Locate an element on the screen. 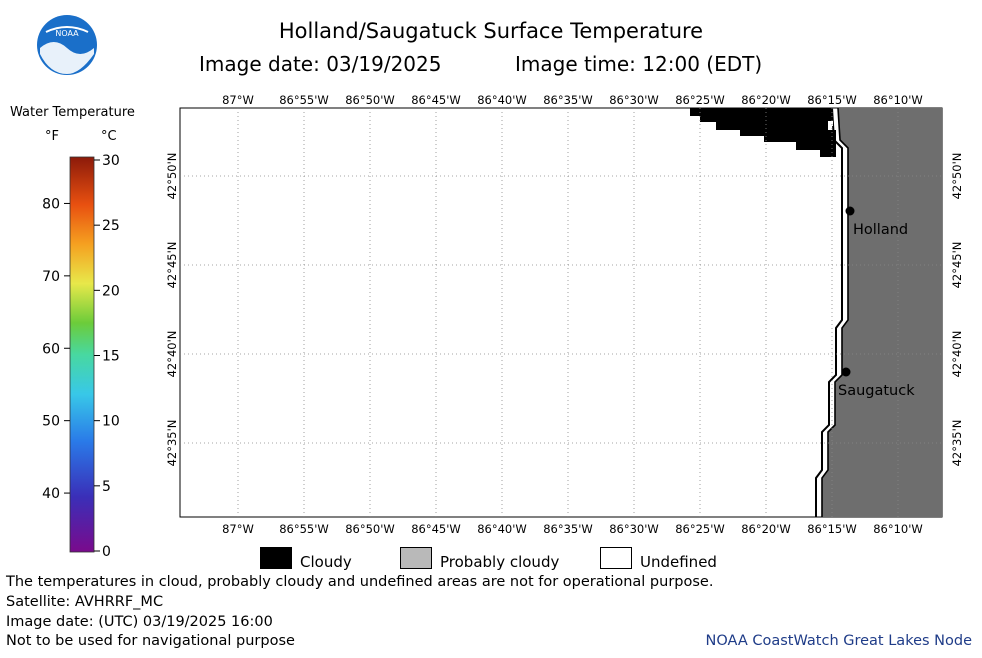 This screenshot has width=982, height=658. fahrenheit-tick-label: 80 is located at coordinates (51, 204).